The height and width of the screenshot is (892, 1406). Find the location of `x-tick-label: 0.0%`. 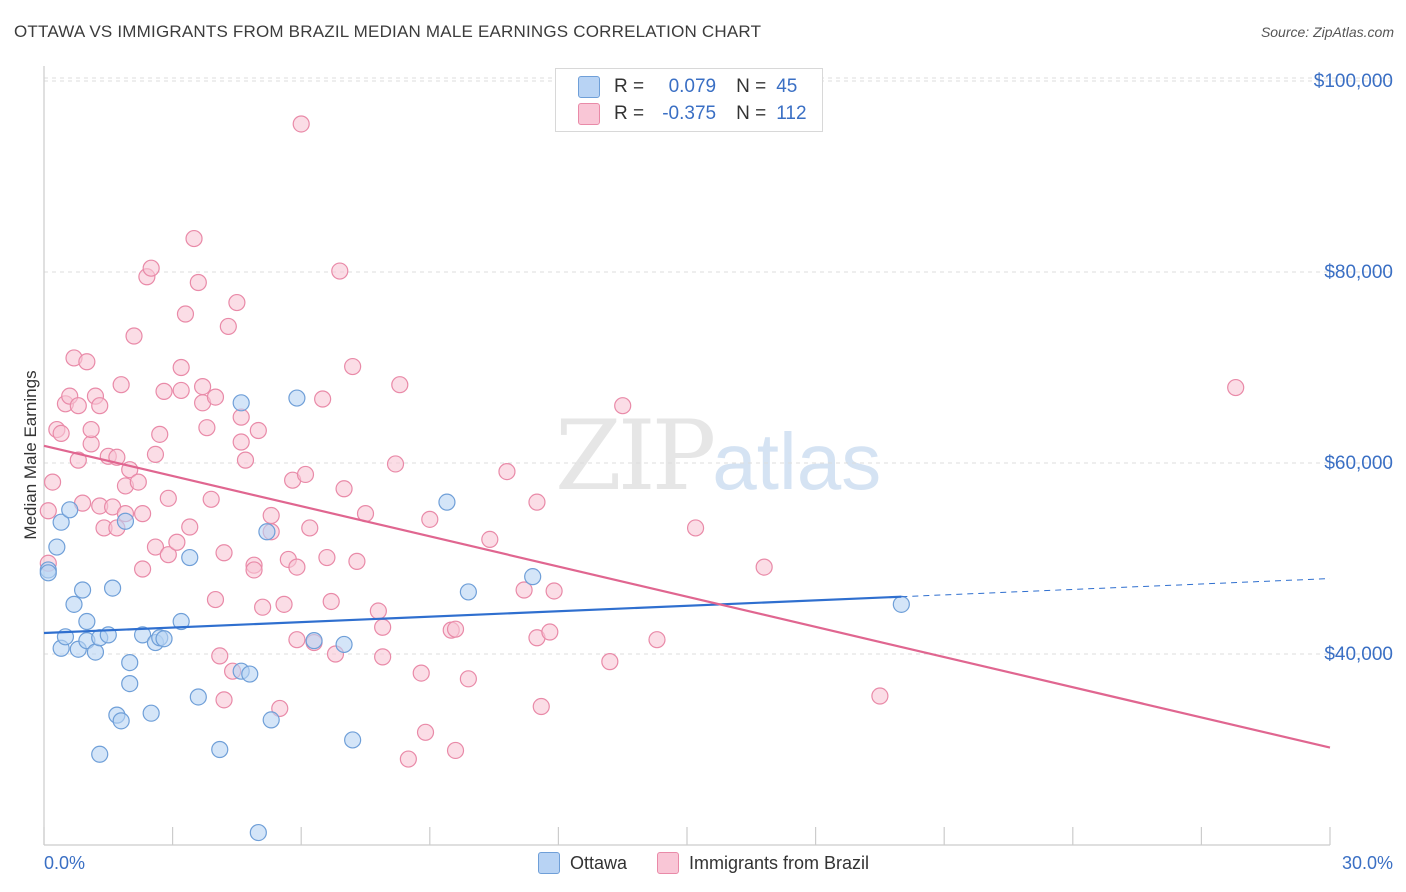

x-tick-label: 0.0% is located at coordinates (64, 863).